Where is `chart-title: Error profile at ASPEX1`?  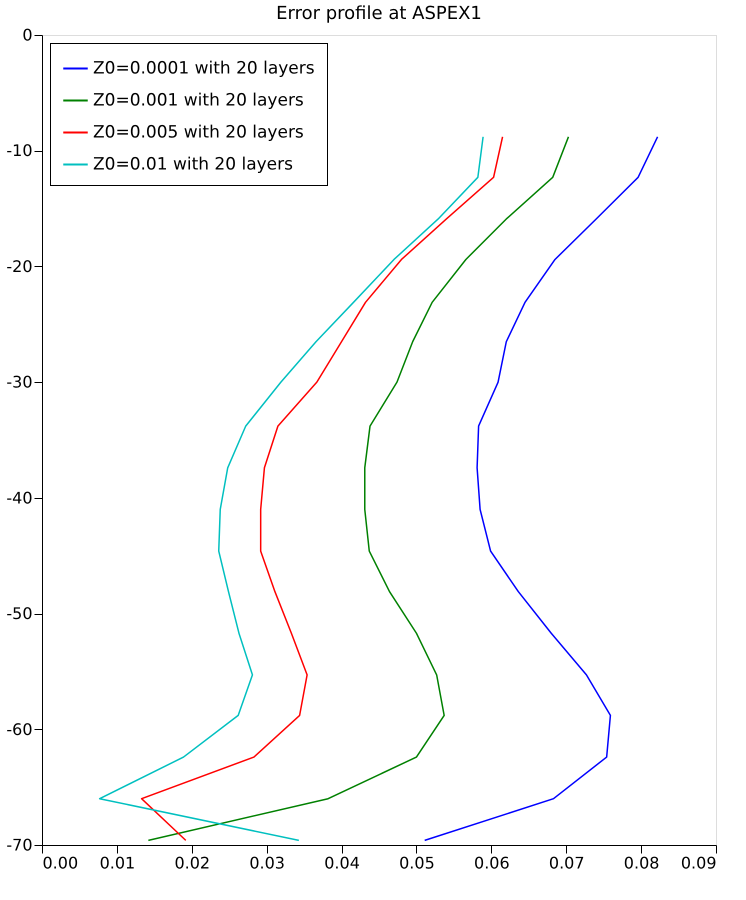 chart-title: Error profile at ASPEX1 is located at coordinates (379, 13).